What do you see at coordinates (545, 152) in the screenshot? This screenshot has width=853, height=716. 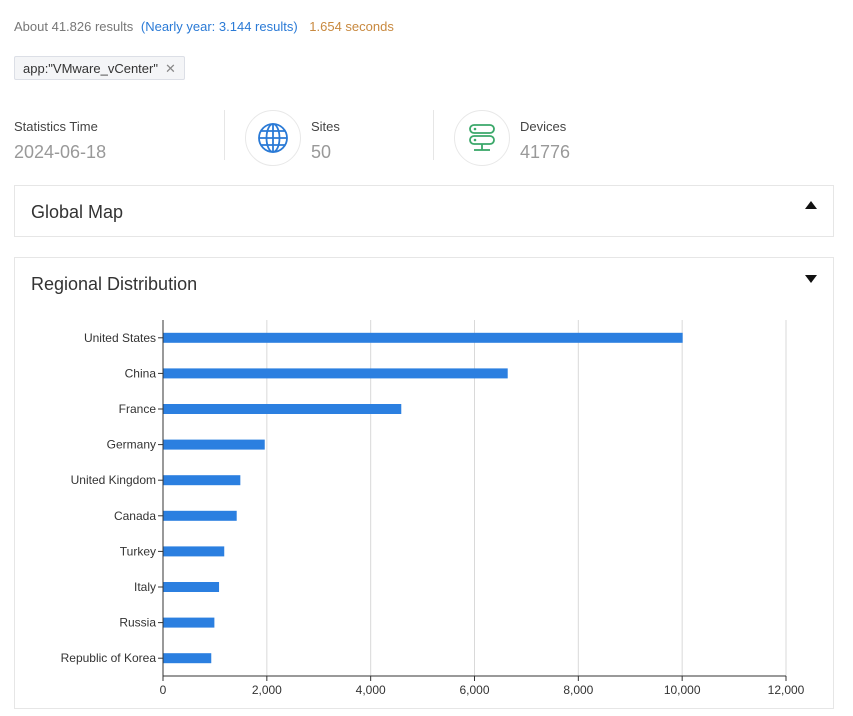 I see `stat-value: 41776` at bounding box center [545, 152].